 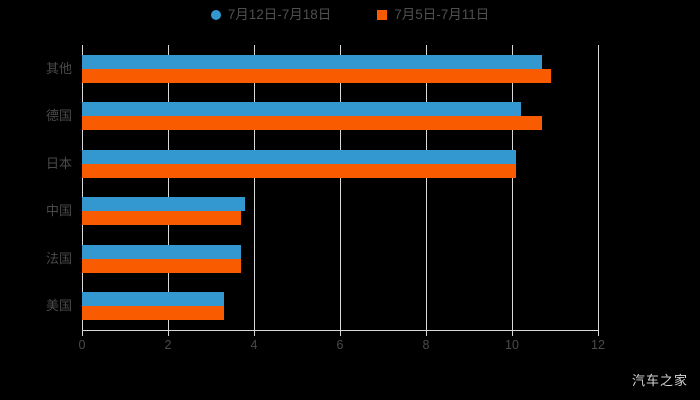 I want to click on legend-label-series-1: 7月12日-7月18日, so click(x=279, y=14).